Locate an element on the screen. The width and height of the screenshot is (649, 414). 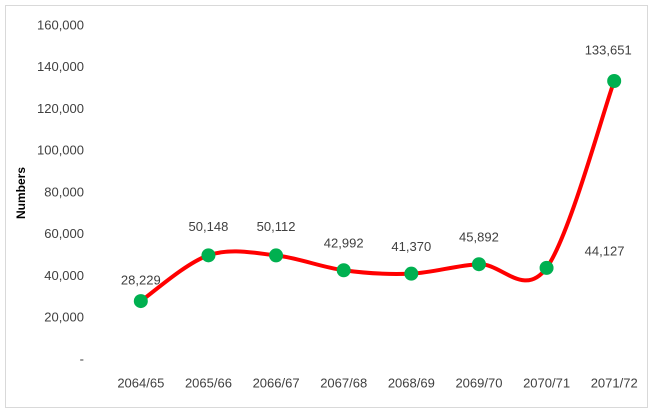
y-tick-label: 80,000 is located at coordinates (64, 191).